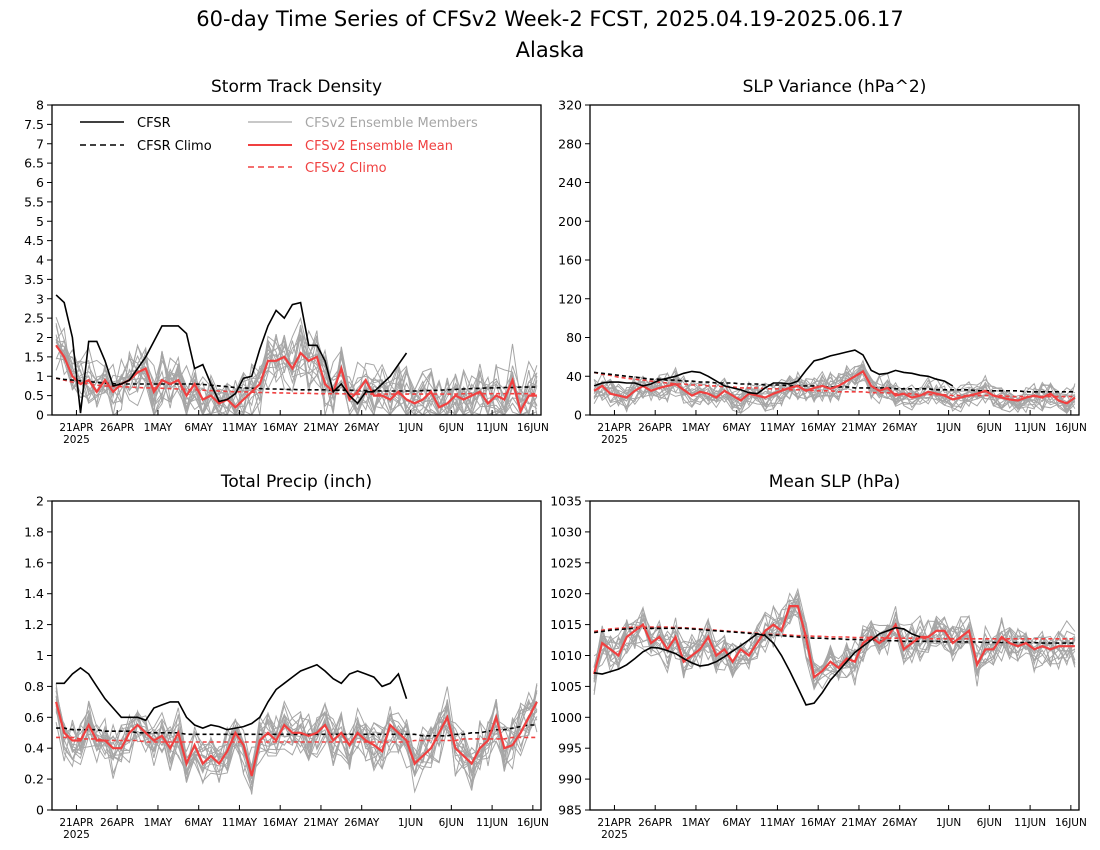  What do you see at coordinates (154, 123) in the screenshot?
I see `legend-label-cfsr: CFSR` at bounding box center [154, 123].